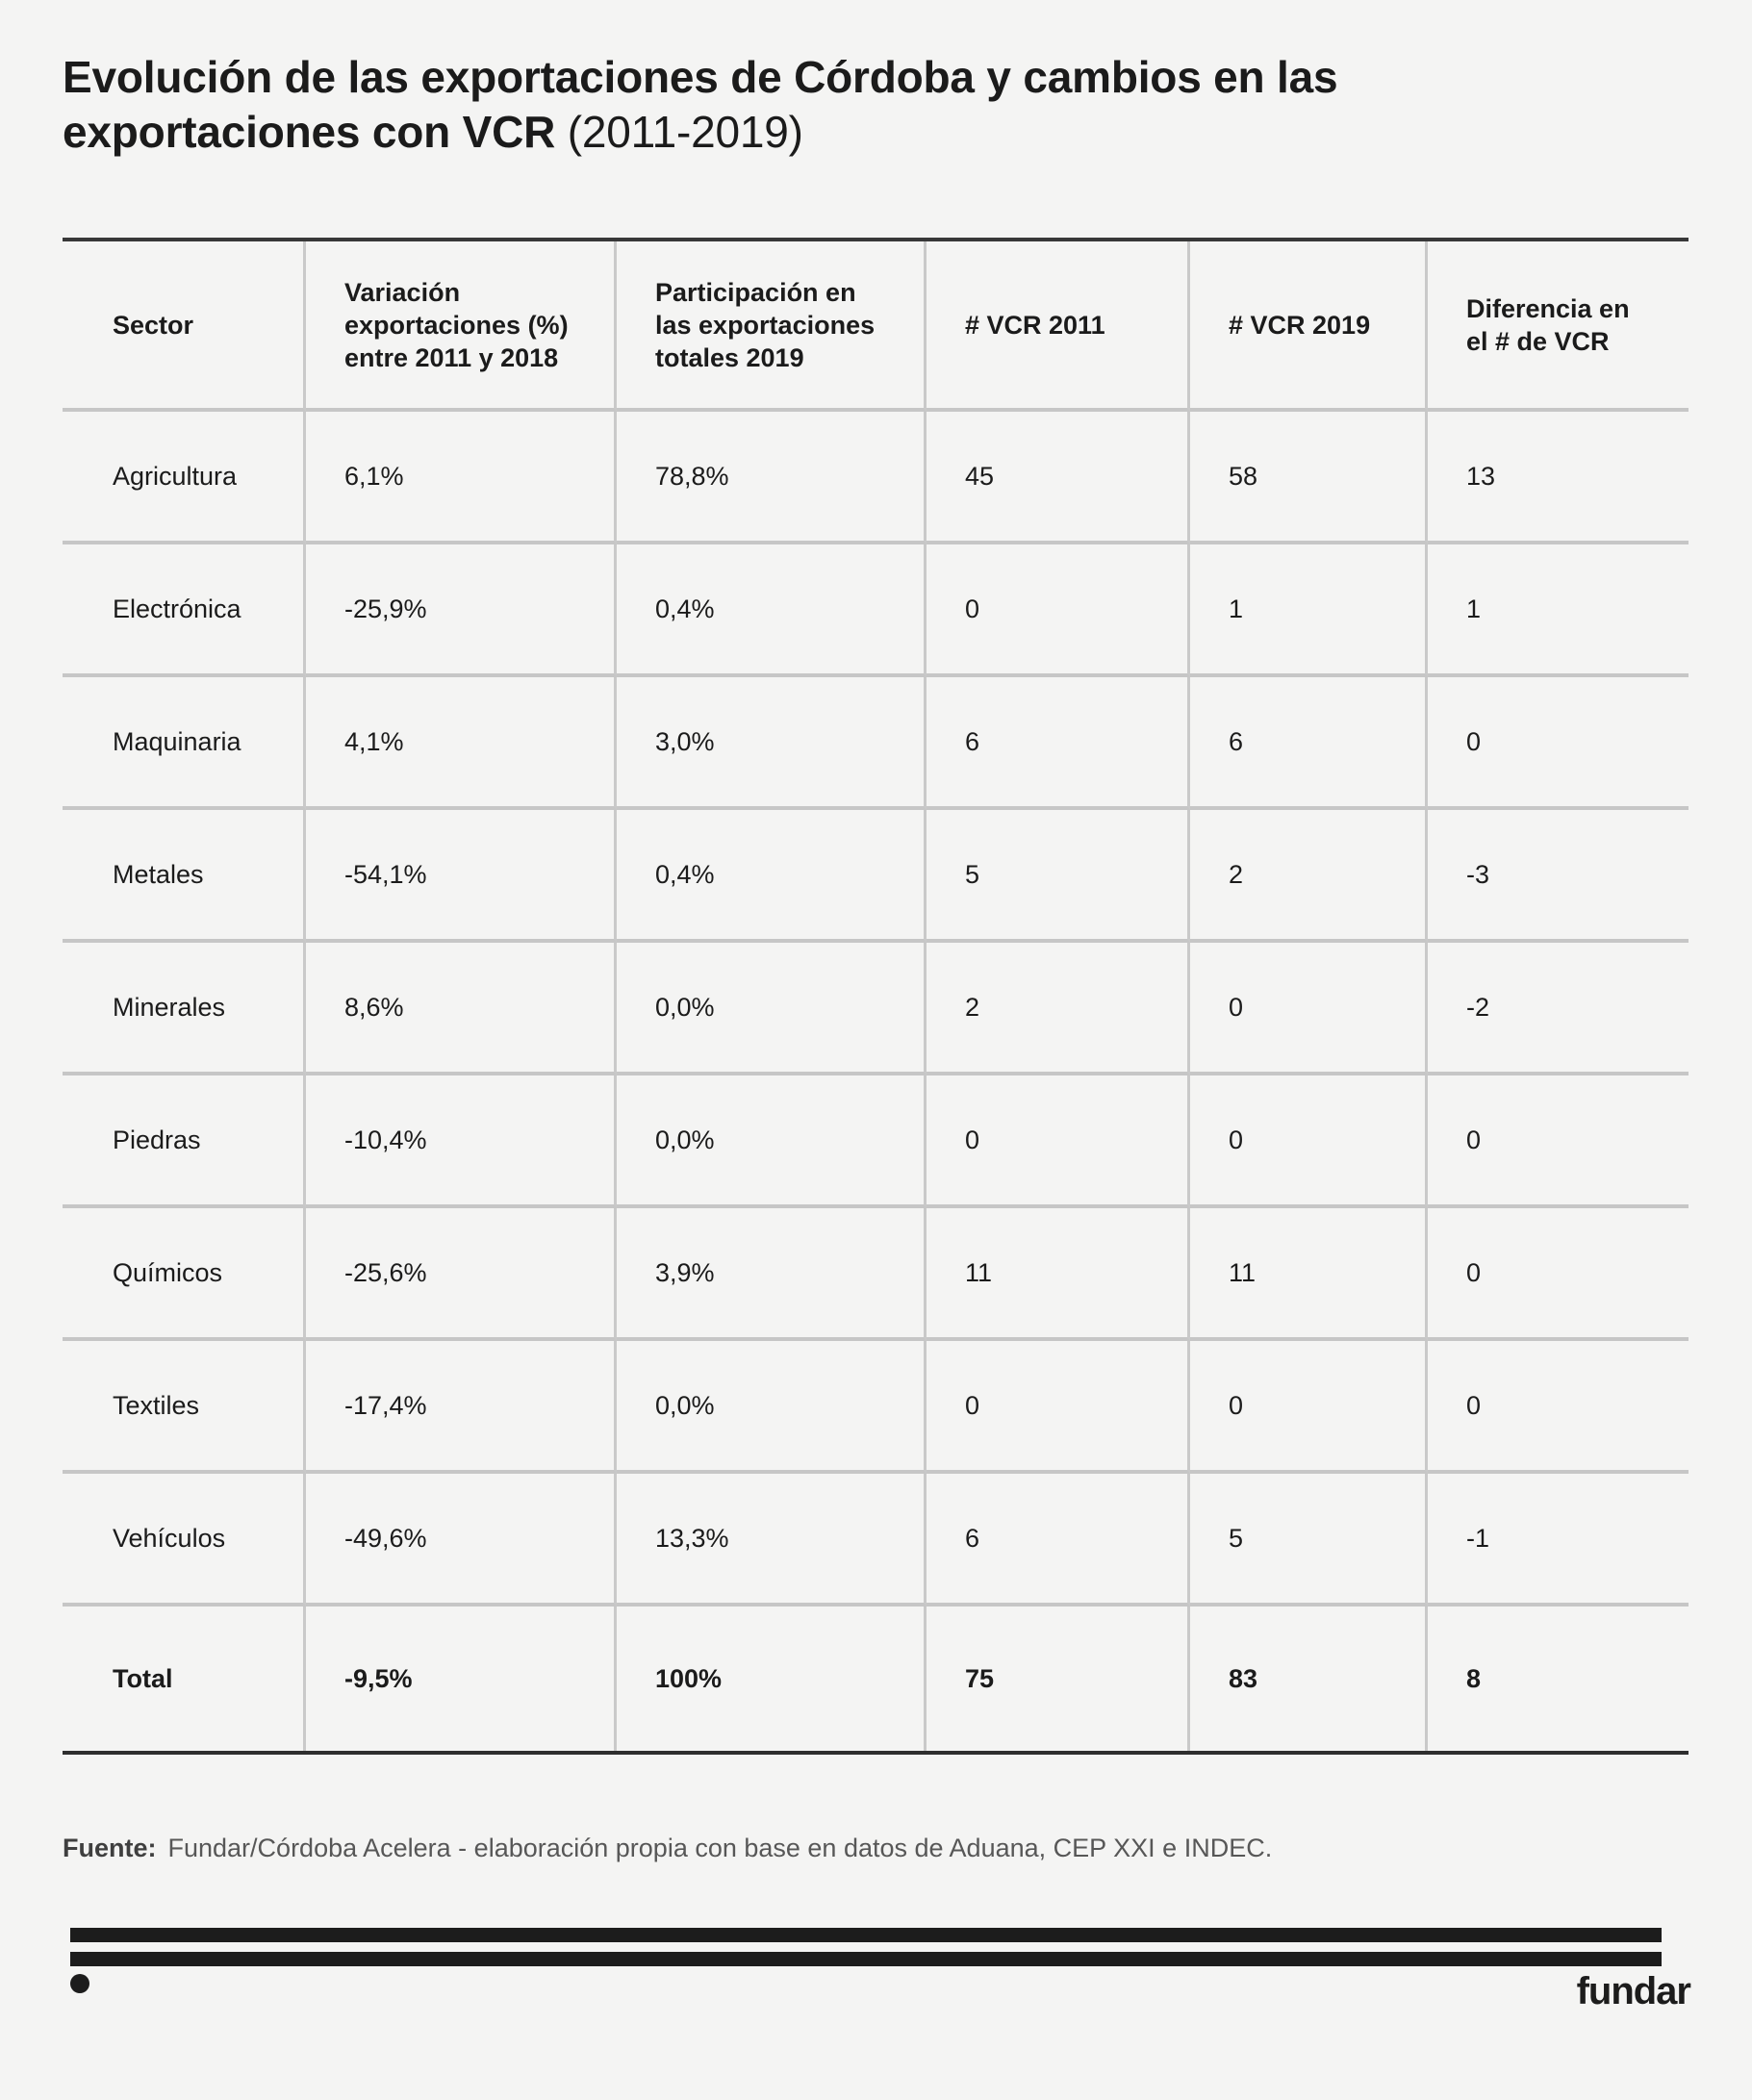  Describe the element at coordinates (1309, 1679) in the screenshot. I see `value-cell: 83` at that location.